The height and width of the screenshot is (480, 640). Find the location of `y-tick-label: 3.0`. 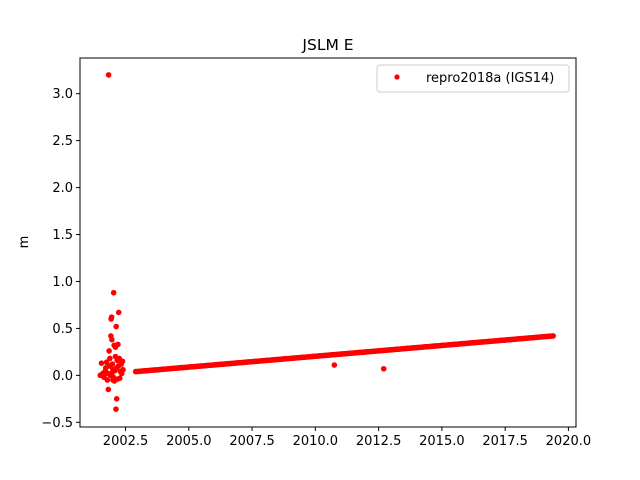

y-tick-label: 3.0 is located at coordinates (62, 94).